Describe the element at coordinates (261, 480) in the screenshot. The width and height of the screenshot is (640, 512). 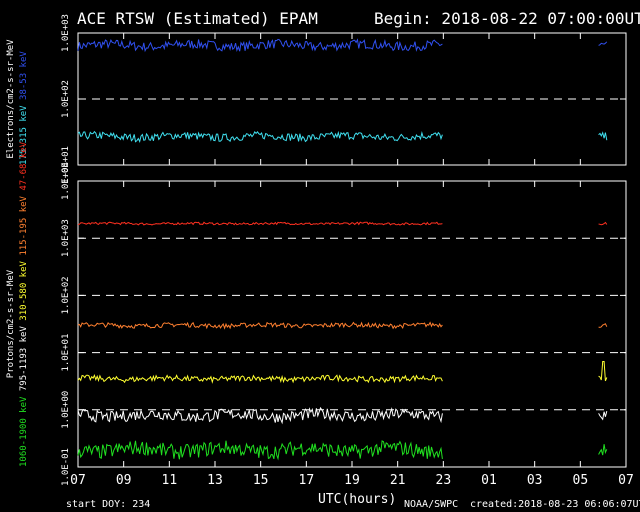
I see `x-tick-label: 15` at that location.